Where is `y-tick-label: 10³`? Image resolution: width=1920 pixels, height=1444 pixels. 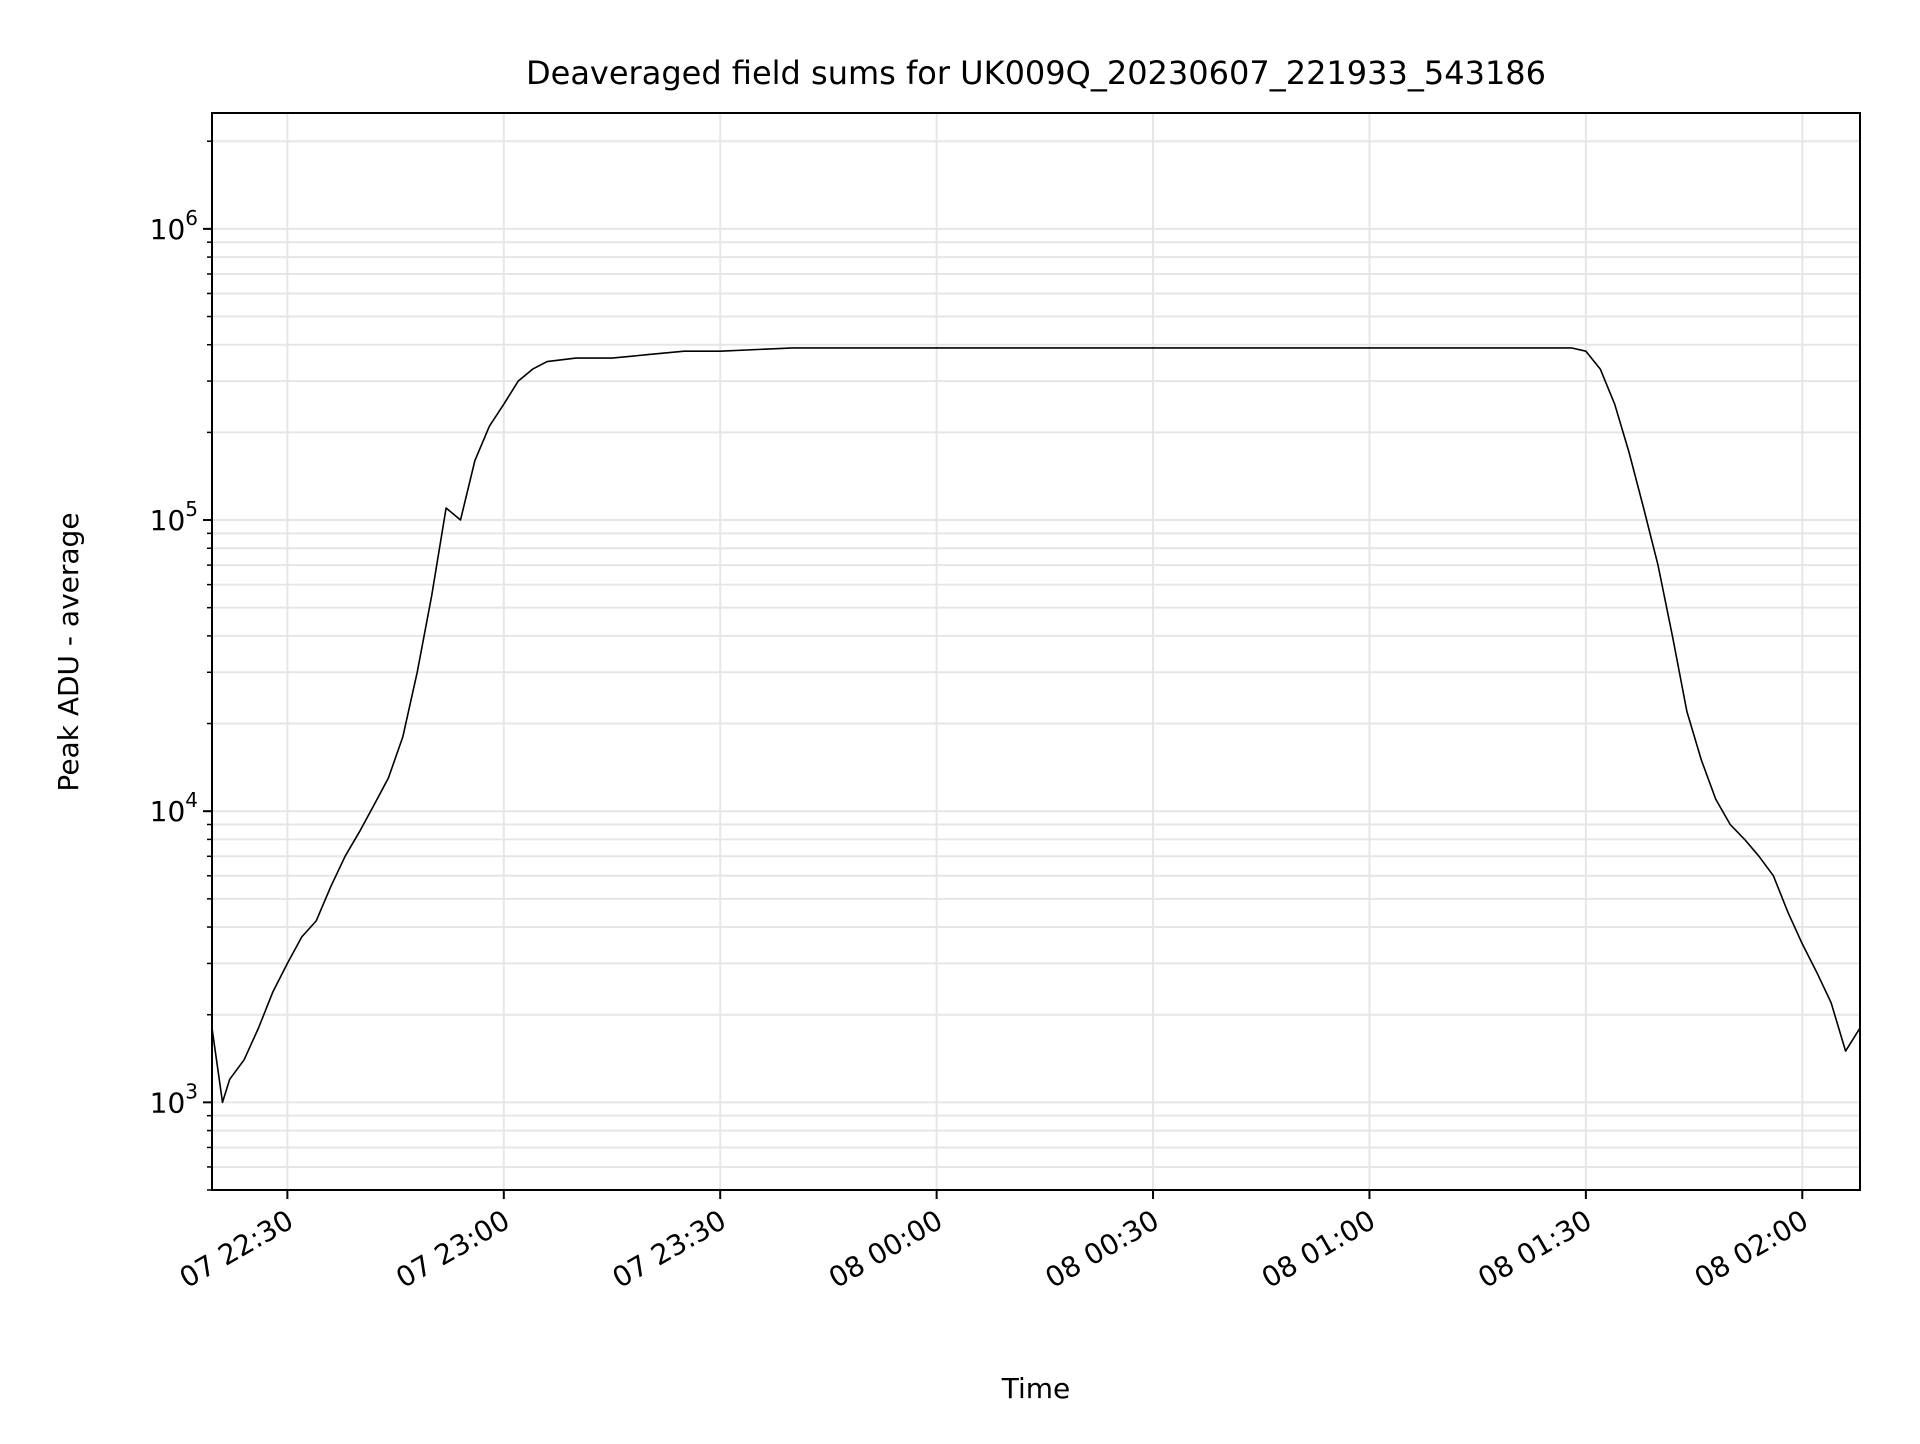 y-tick-label: 10³ is located at coordinates (174, 1099).